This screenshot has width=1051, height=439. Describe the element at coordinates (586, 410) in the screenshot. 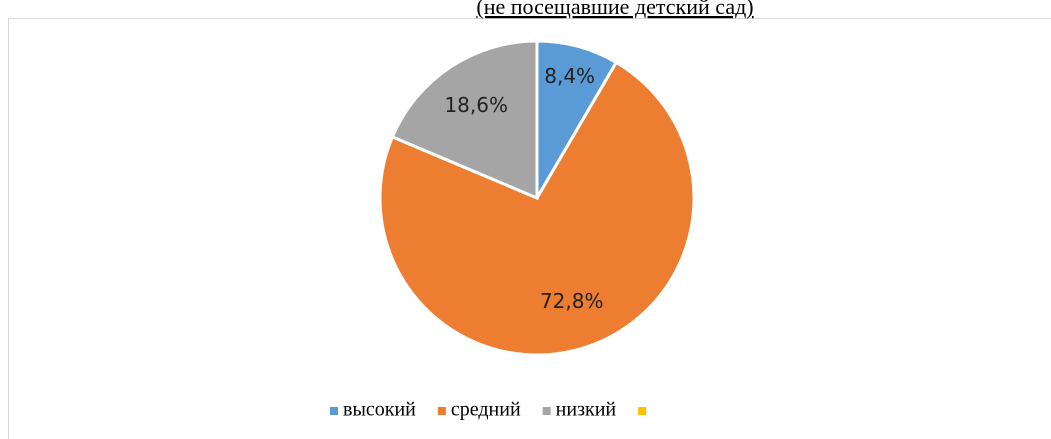

I see `legend-label: низкий` at that location.